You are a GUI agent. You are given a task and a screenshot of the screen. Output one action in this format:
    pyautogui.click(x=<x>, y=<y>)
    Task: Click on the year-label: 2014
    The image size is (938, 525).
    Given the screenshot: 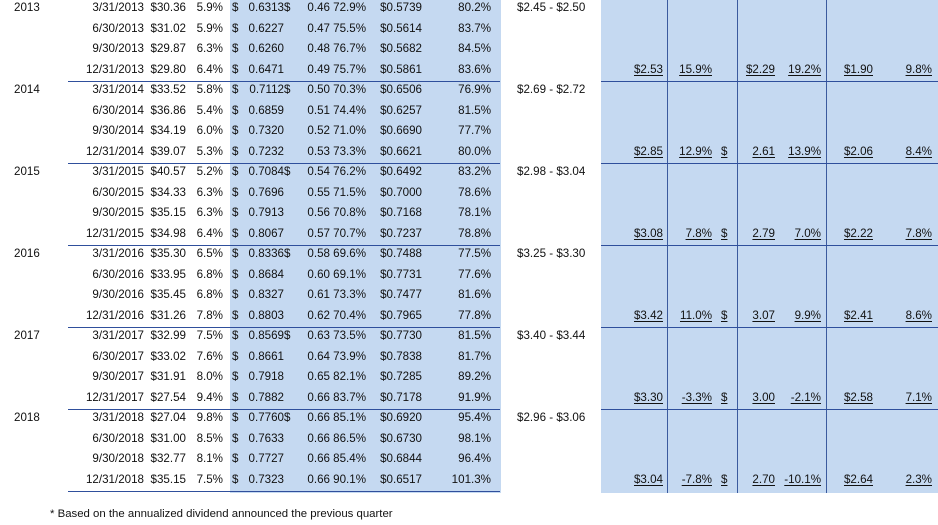 What is the action you would take?
    pyautogui.click(x=27, y=89)
    